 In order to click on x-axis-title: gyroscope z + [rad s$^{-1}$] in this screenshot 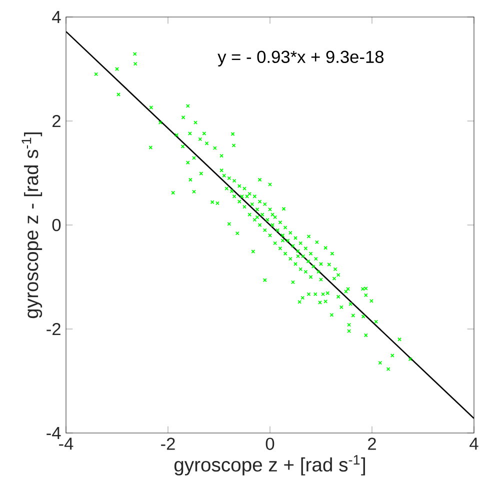, I will do `click(269, 465)`.